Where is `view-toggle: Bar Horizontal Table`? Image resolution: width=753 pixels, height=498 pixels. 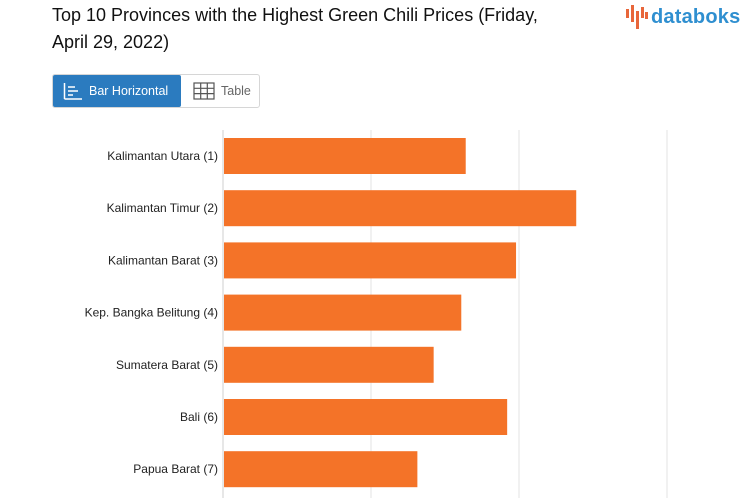
view-toggle: Bar Horizontal Table is located at coordinates (156, 91).